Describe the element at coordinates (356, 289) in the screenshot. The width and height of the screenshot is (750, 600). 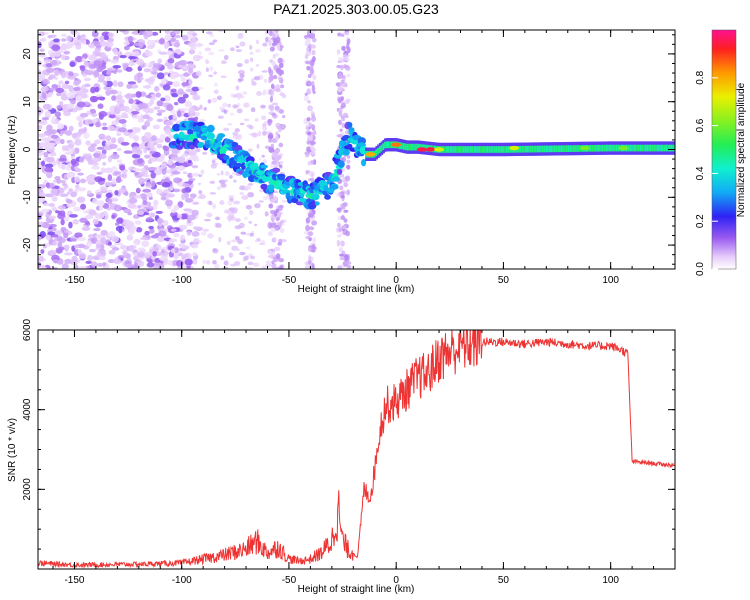
I see `spectrogram-xlabel: Height of straight line (km)` at that location.